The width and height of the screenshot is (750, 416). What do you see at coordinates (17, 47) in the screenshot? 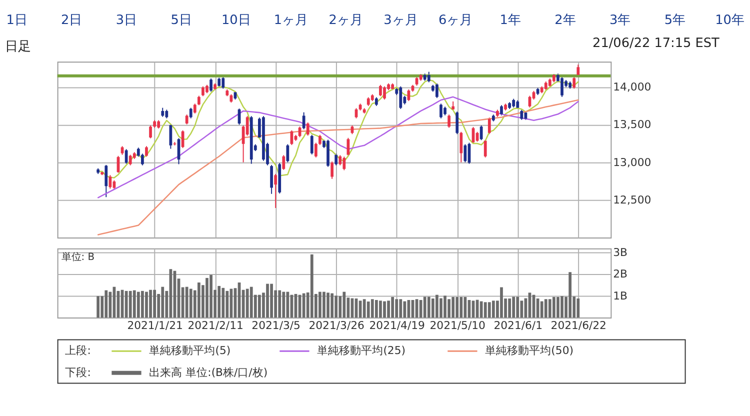
I see `text: 日足` at bounding box center [17, 47].